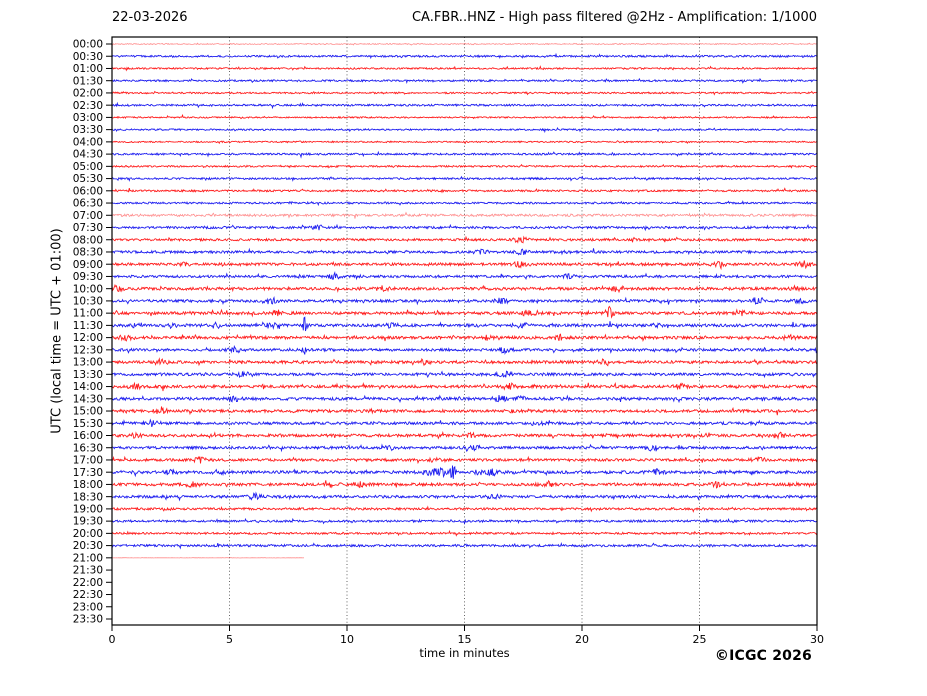  What do you see at coordinates (88, 607) in the screenshot?
I see `y-tick-label: 23:00` at bounding box center [88, 607].